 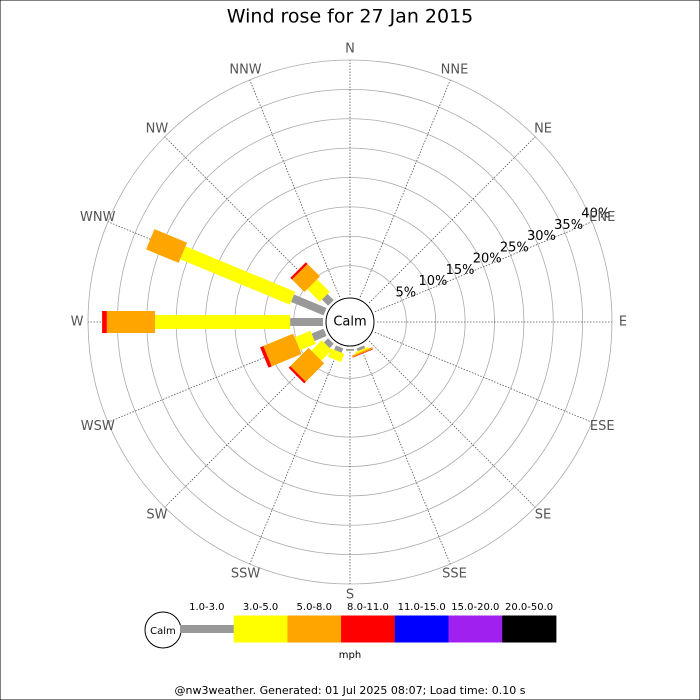 What do you see at coordinates (77, 322) in the screenshot?
I see `direction-label: W` at bounding box center [77, 322].